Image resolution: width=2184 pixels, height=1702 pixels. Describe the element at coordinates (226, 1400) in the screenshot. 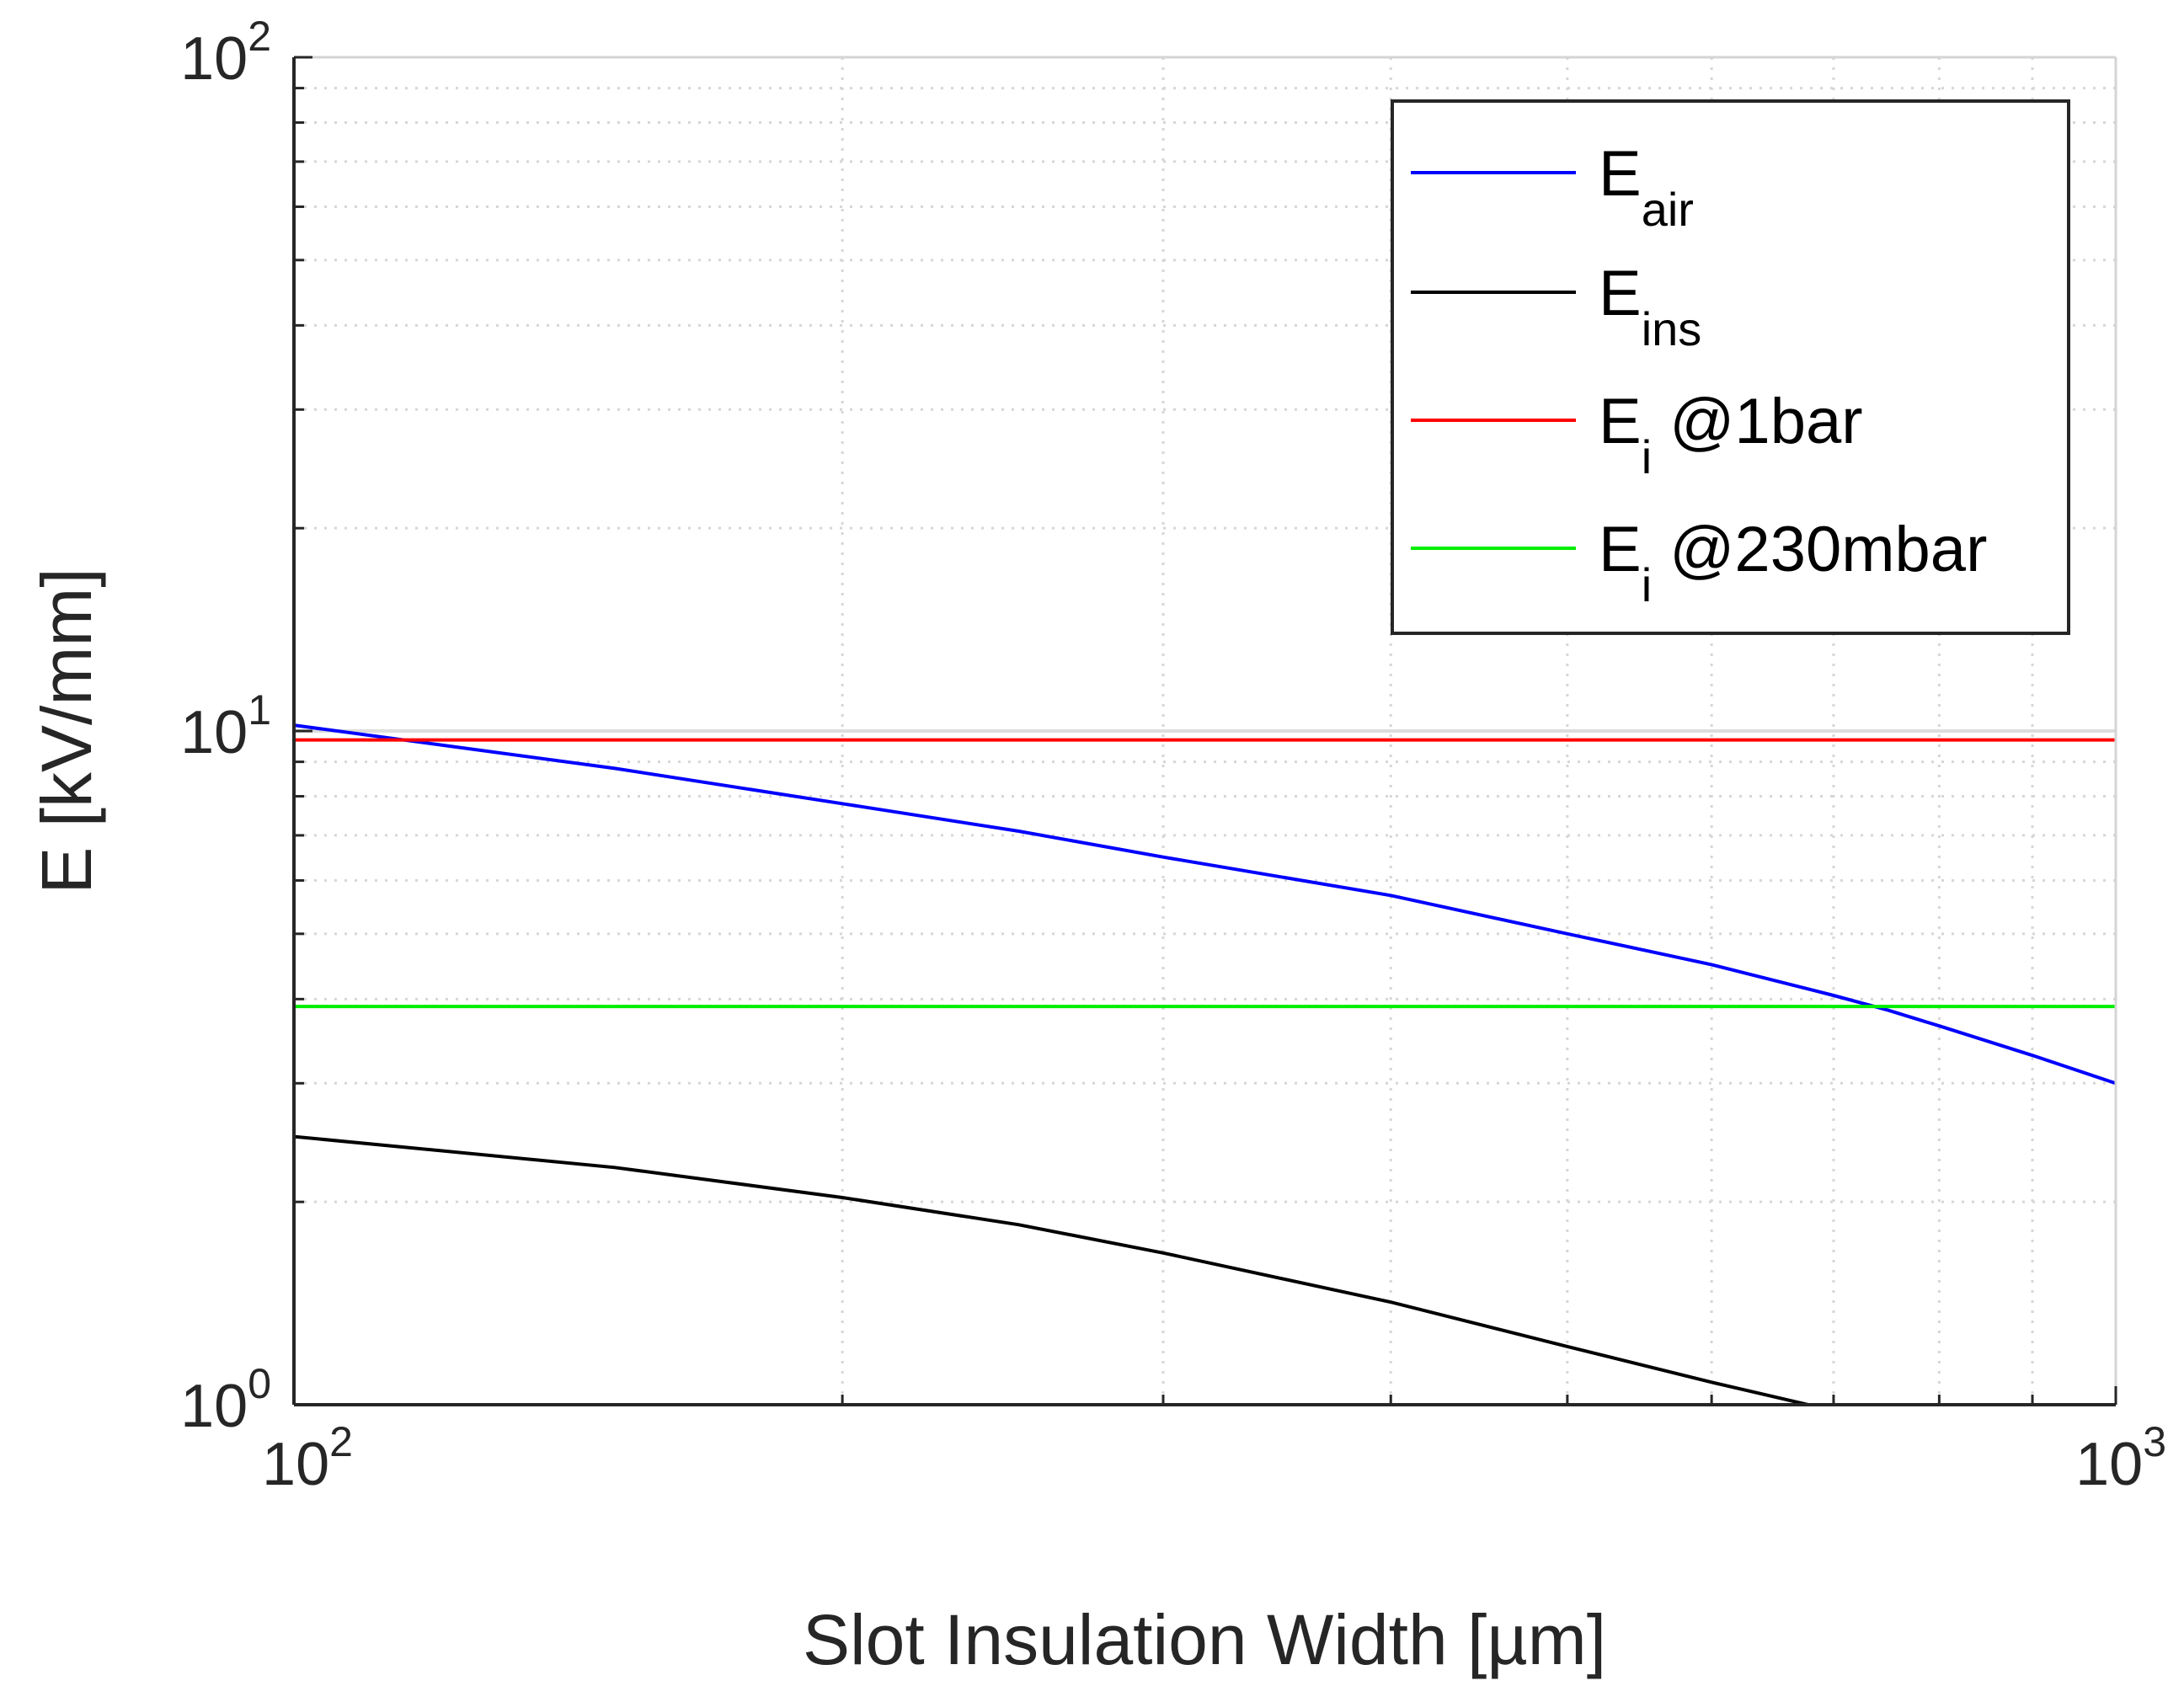

I see `y-tick-label: 10⁰` at that location.